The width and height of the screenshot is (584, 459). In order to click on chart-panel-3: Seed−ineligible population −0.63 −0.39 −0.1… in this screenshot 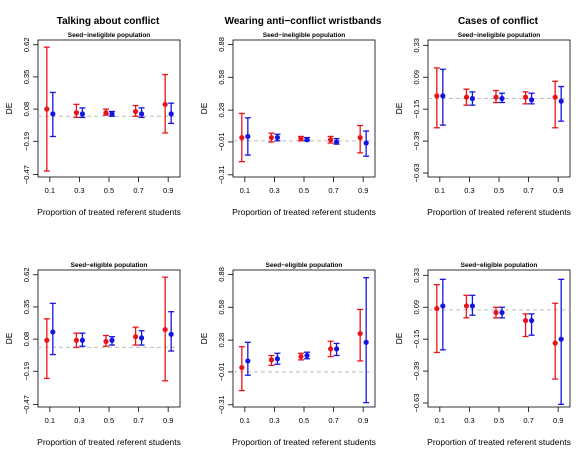, I will do `click(482, 124)`.